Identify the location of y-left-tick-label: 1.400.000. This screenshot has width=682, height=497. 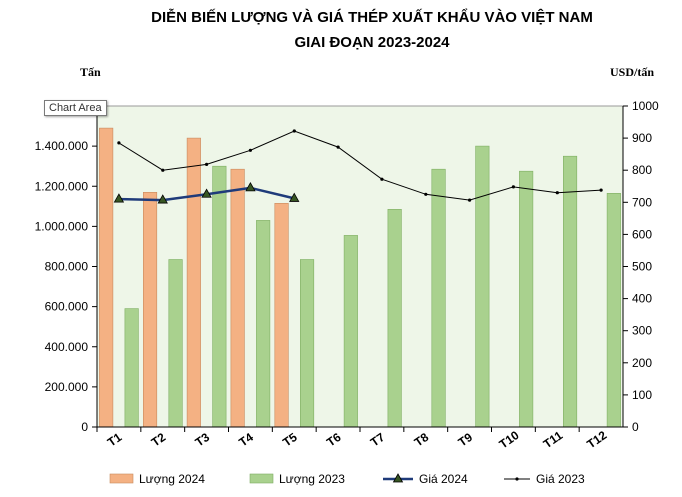
(62, 146).